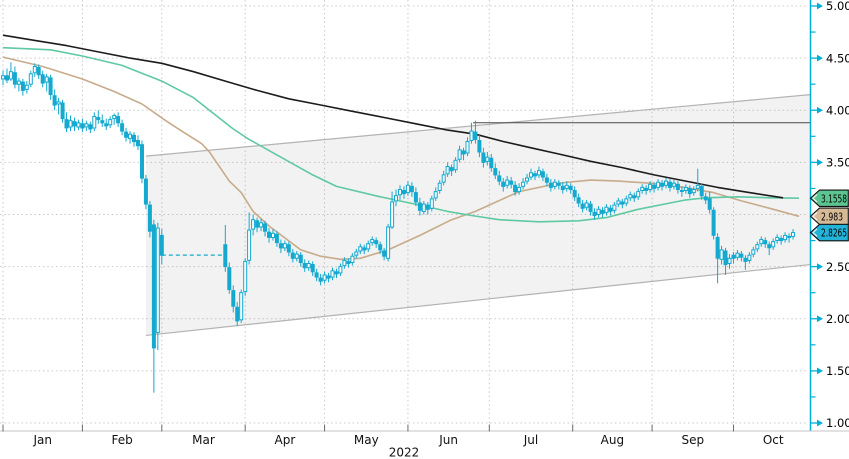 Image resolution: width=849 pixels, height=459 pixels. Describe the element at coordinates (612, 440) in the screenshot. I see `month-label: Aug` at that location.